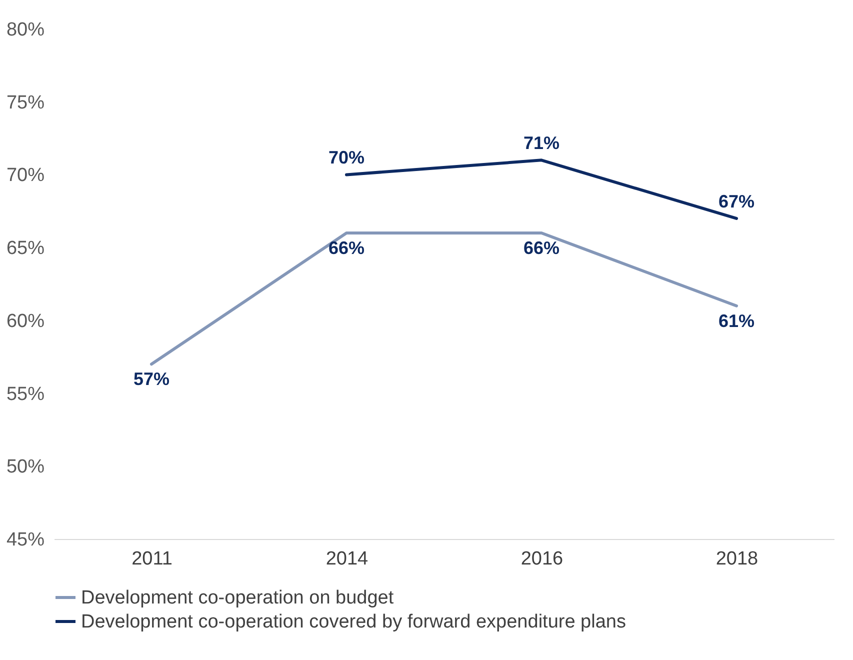  What do you see at coordinates (25, 103) in the screenshot?
I see `y-tick-label: 75%` at bounding box center [25, 103].